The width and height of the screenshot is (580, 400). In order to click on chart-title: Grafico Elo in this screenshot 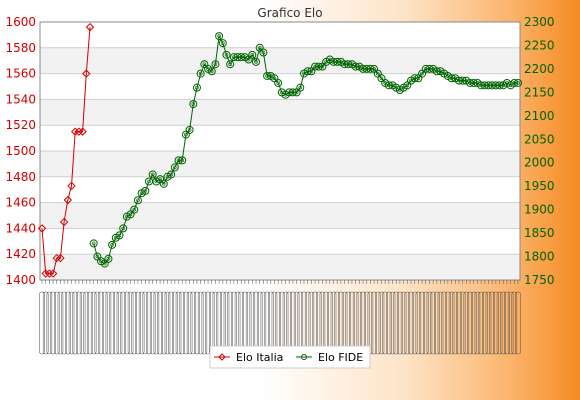, I will do `click(289, 13)`.